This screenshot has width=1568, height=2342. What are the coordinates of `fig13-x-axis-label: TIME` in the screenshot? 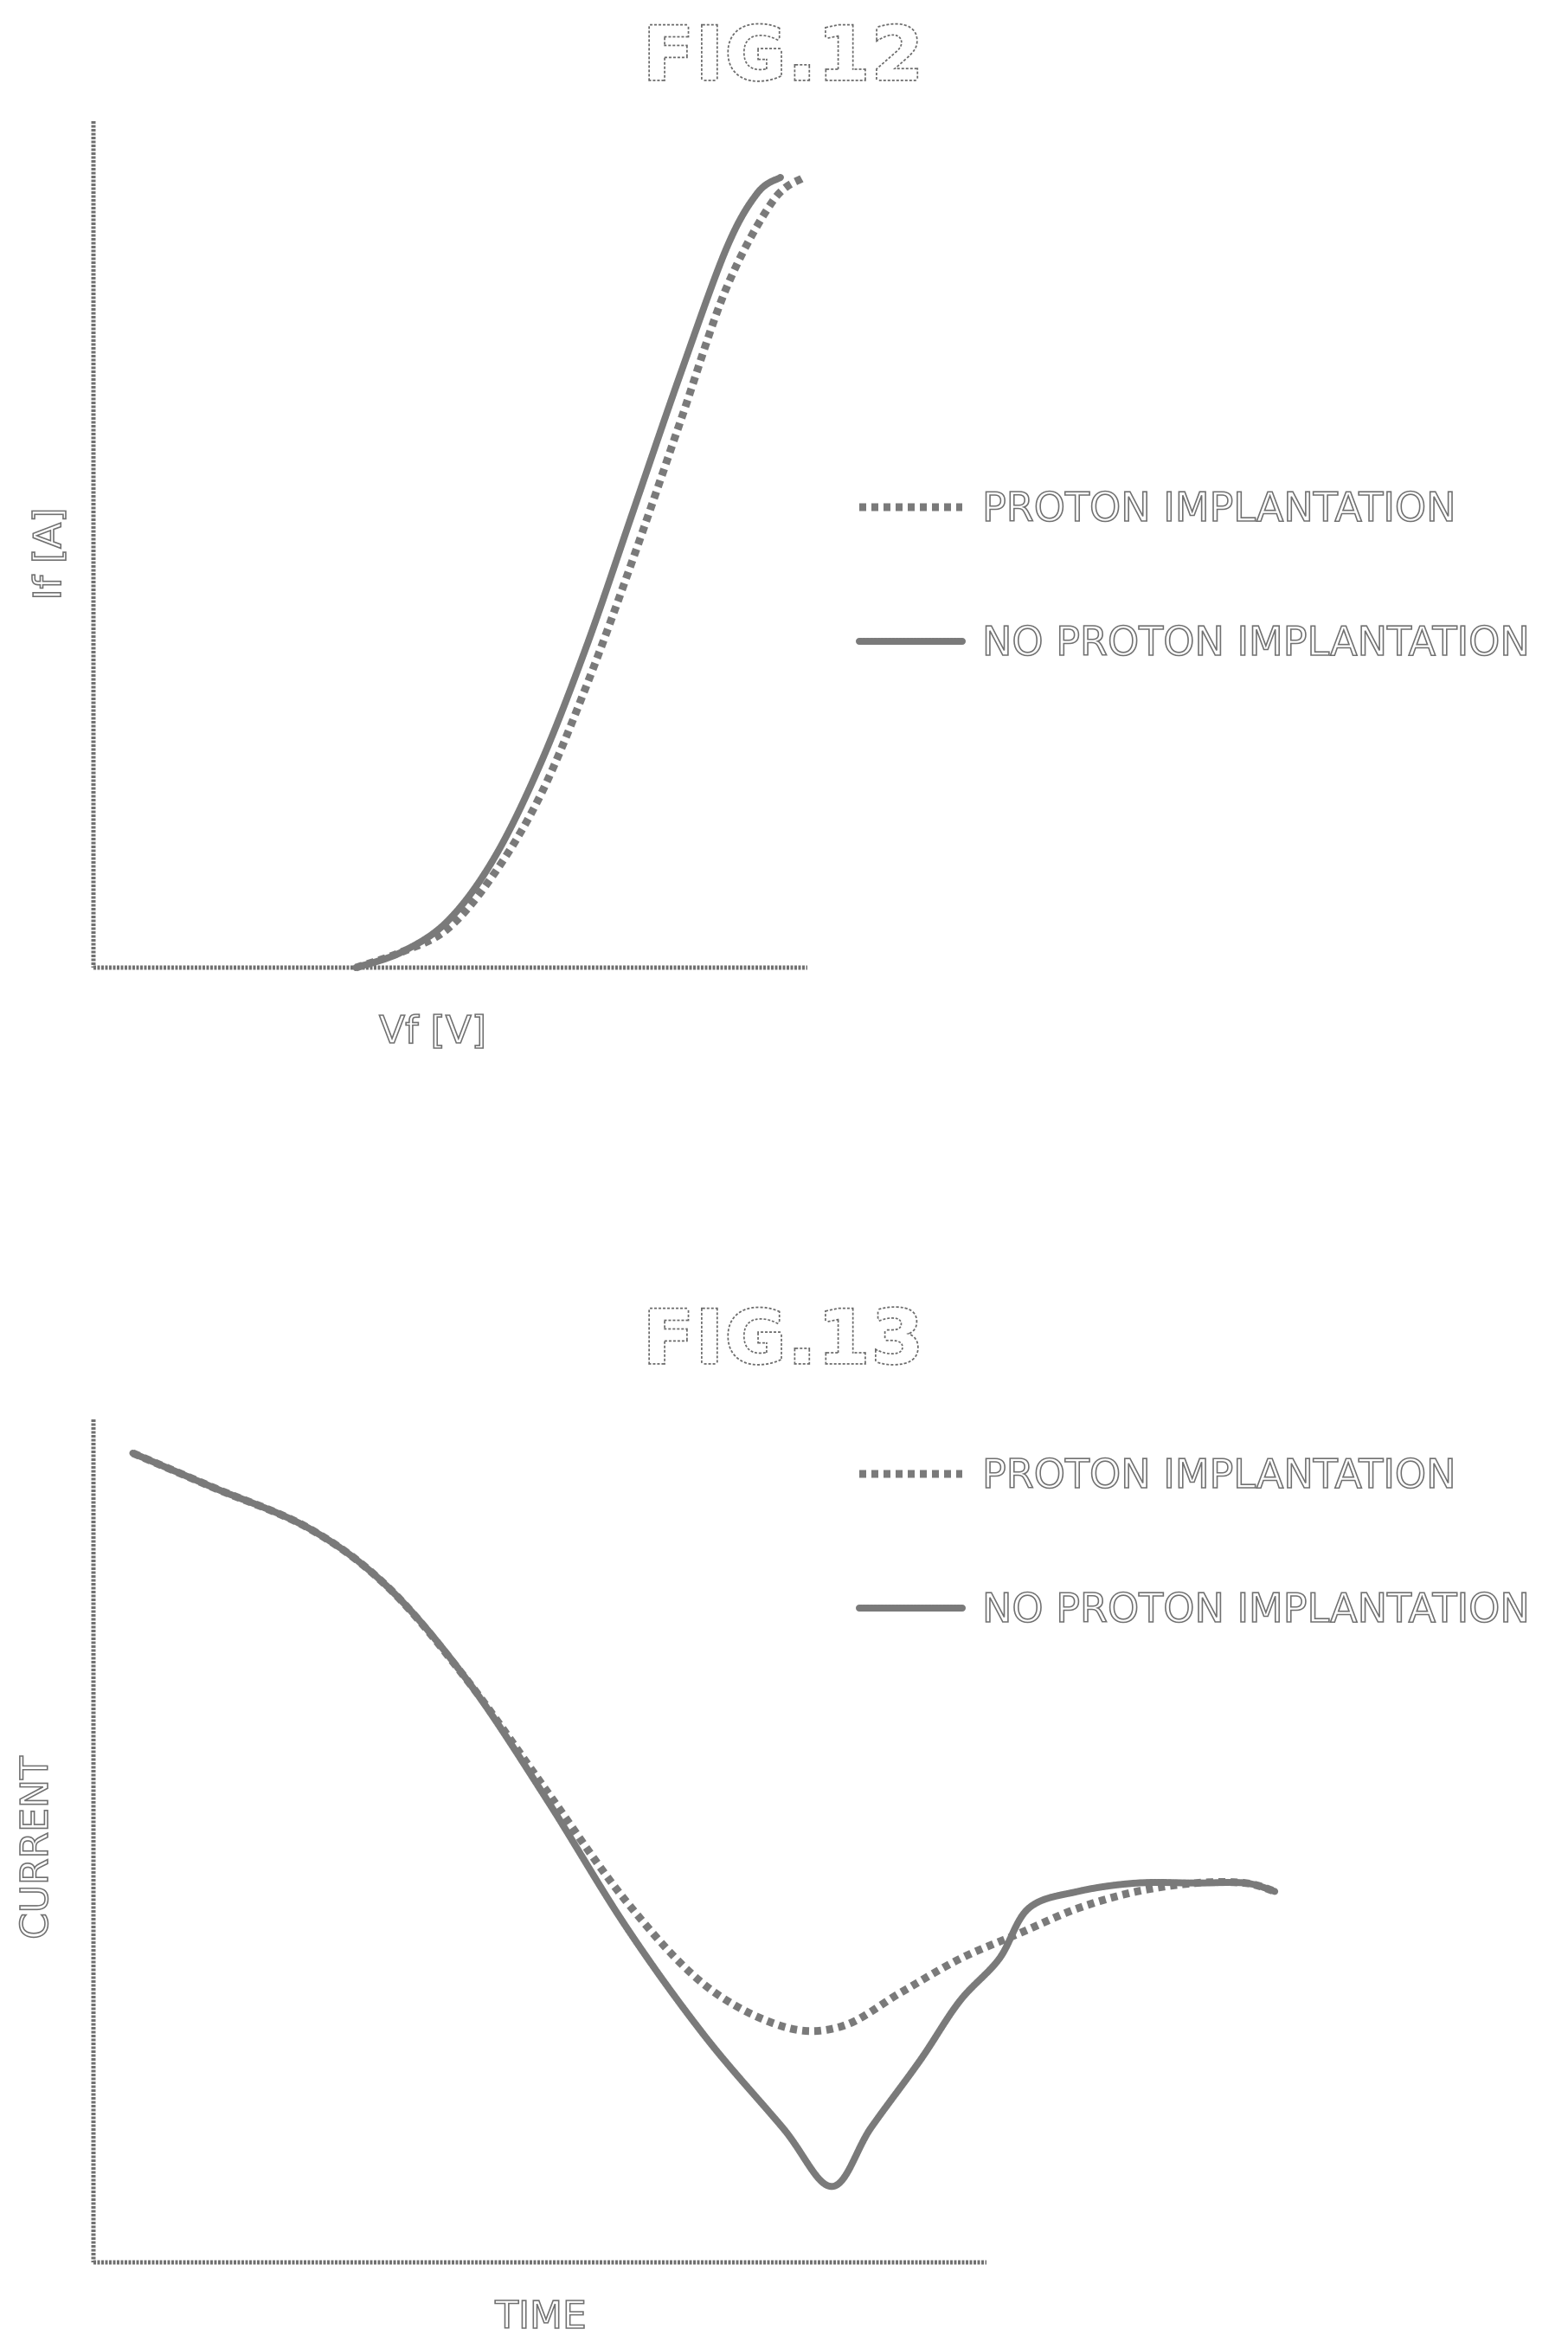 It's located at (540, 2316).